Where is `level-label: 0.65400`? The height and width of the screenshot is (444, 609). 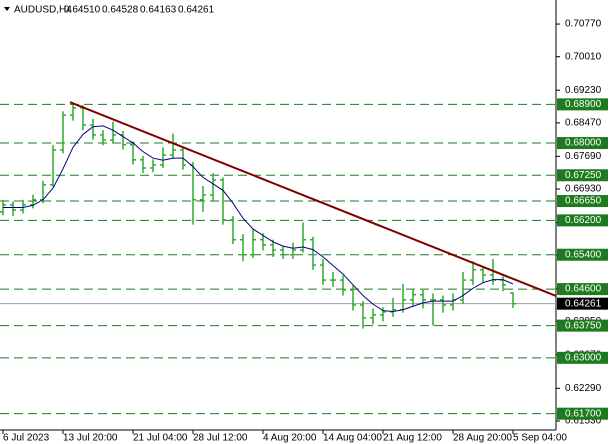 level-label: 0.65400 is located at coordinates (583, 254).